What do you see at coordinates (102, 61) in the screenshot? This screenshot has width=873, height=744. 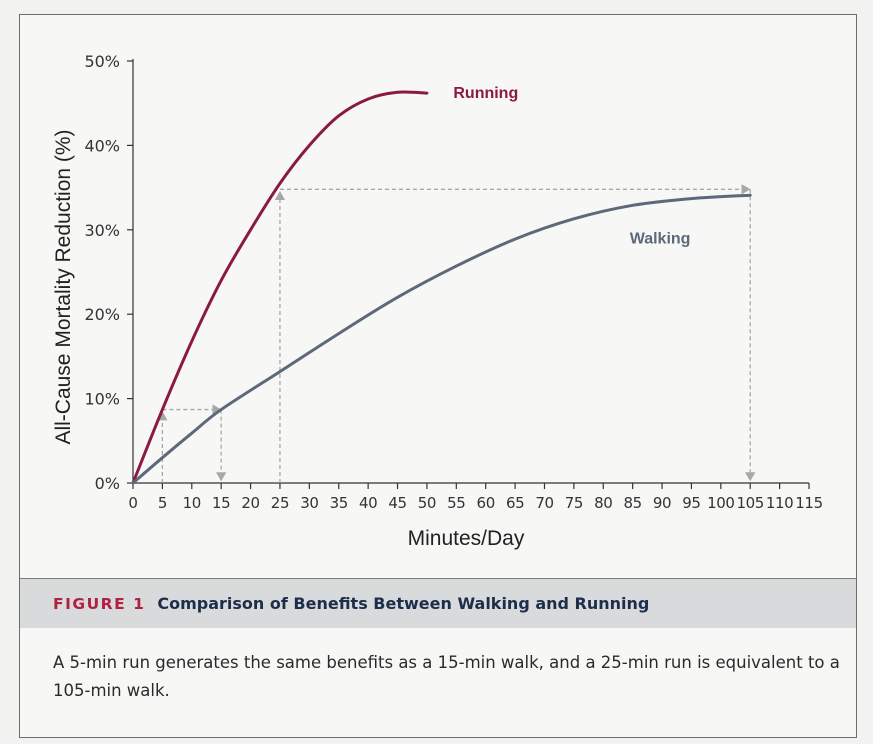 I see `y-tick-label: 50%` at bounding box center [102, 61].